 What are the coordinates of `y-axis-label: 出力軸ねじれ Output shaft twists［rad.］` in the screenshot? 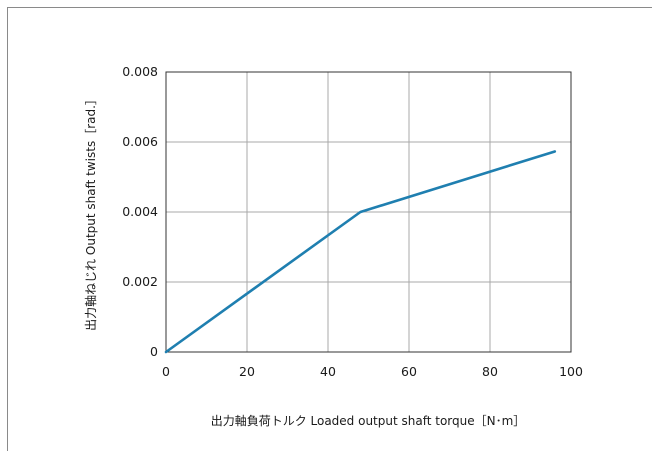 It's located at (91, 212).